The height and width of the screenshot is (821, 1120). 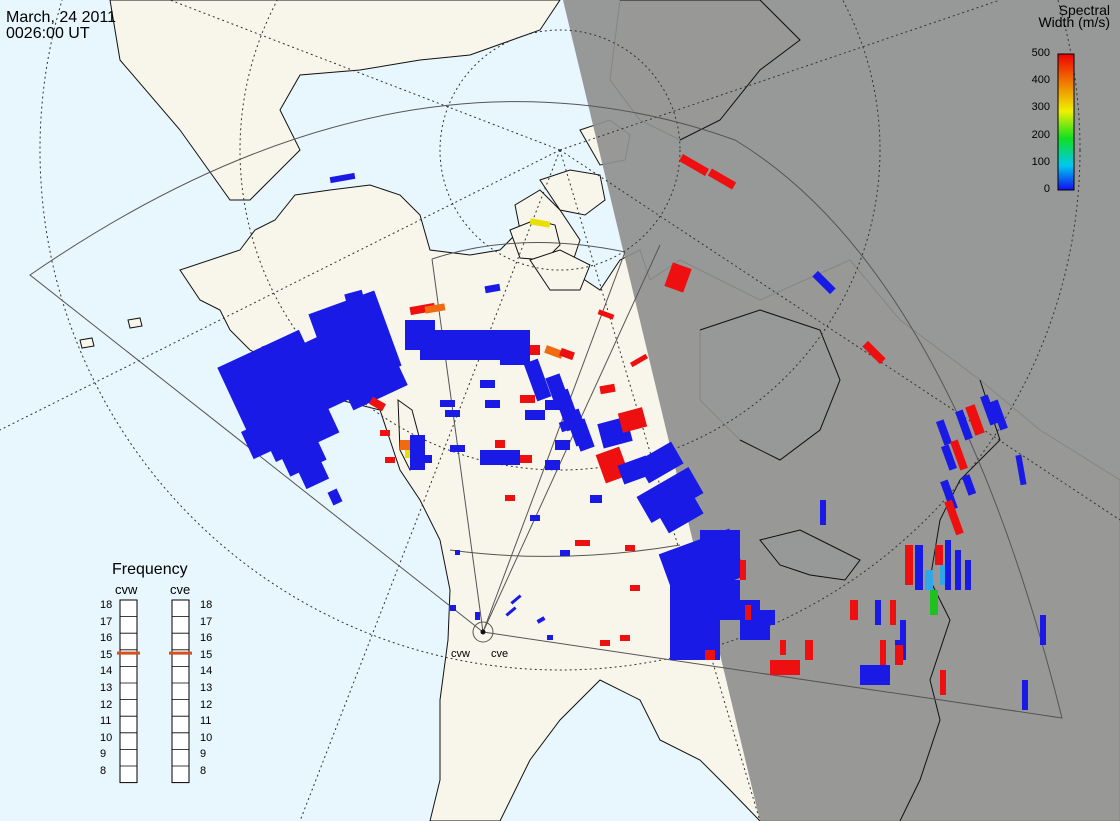 I want to click on spectral-width-colorbar, so click(x=1066, y=122).